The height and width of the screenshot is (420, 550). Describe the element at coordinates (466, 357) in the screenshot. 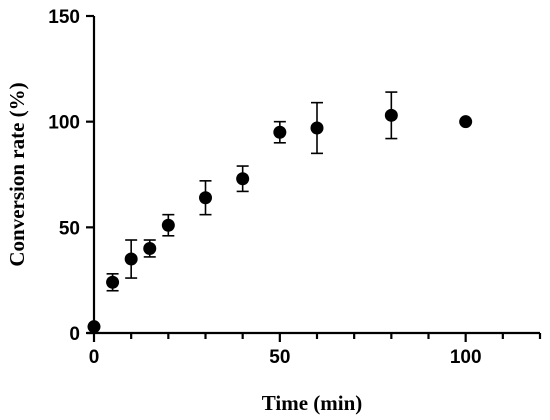

I see `x-tick-label: 100` at that location.